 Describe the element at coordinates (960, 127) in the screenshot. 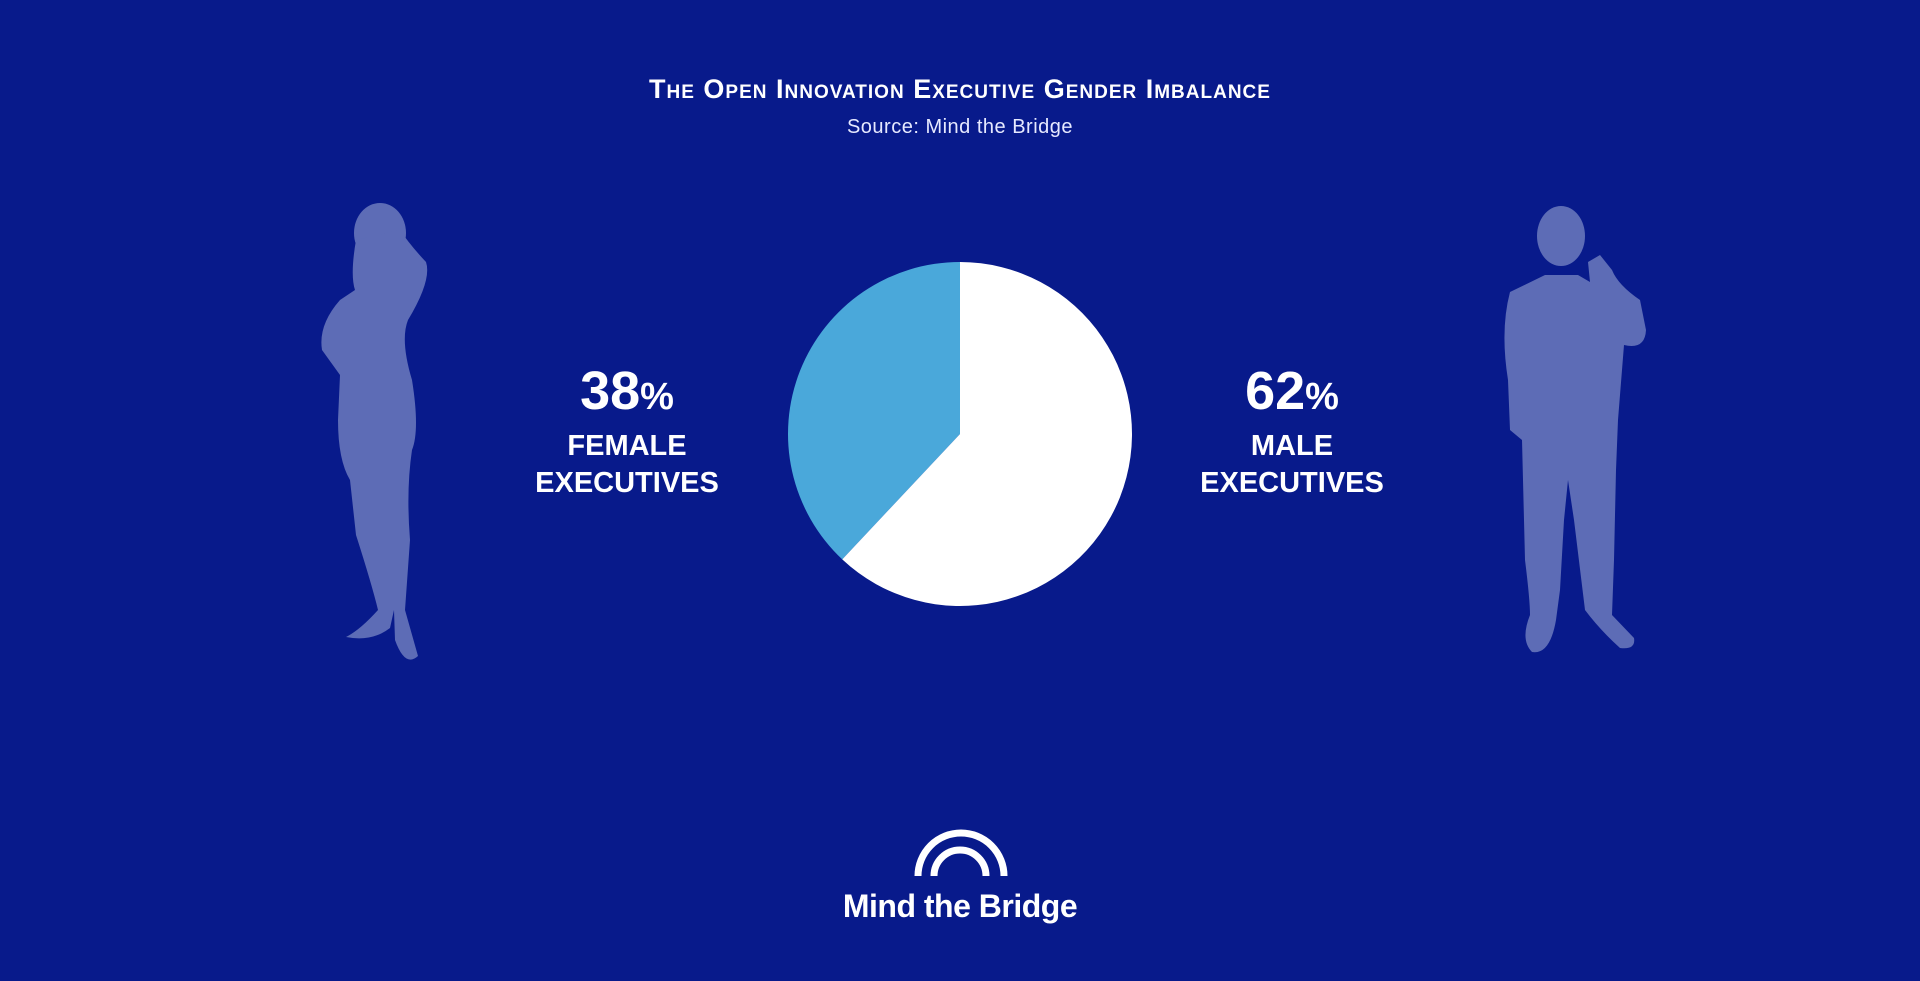

I see `chart-subtitle: Source: Mind the Bridge` at that location.